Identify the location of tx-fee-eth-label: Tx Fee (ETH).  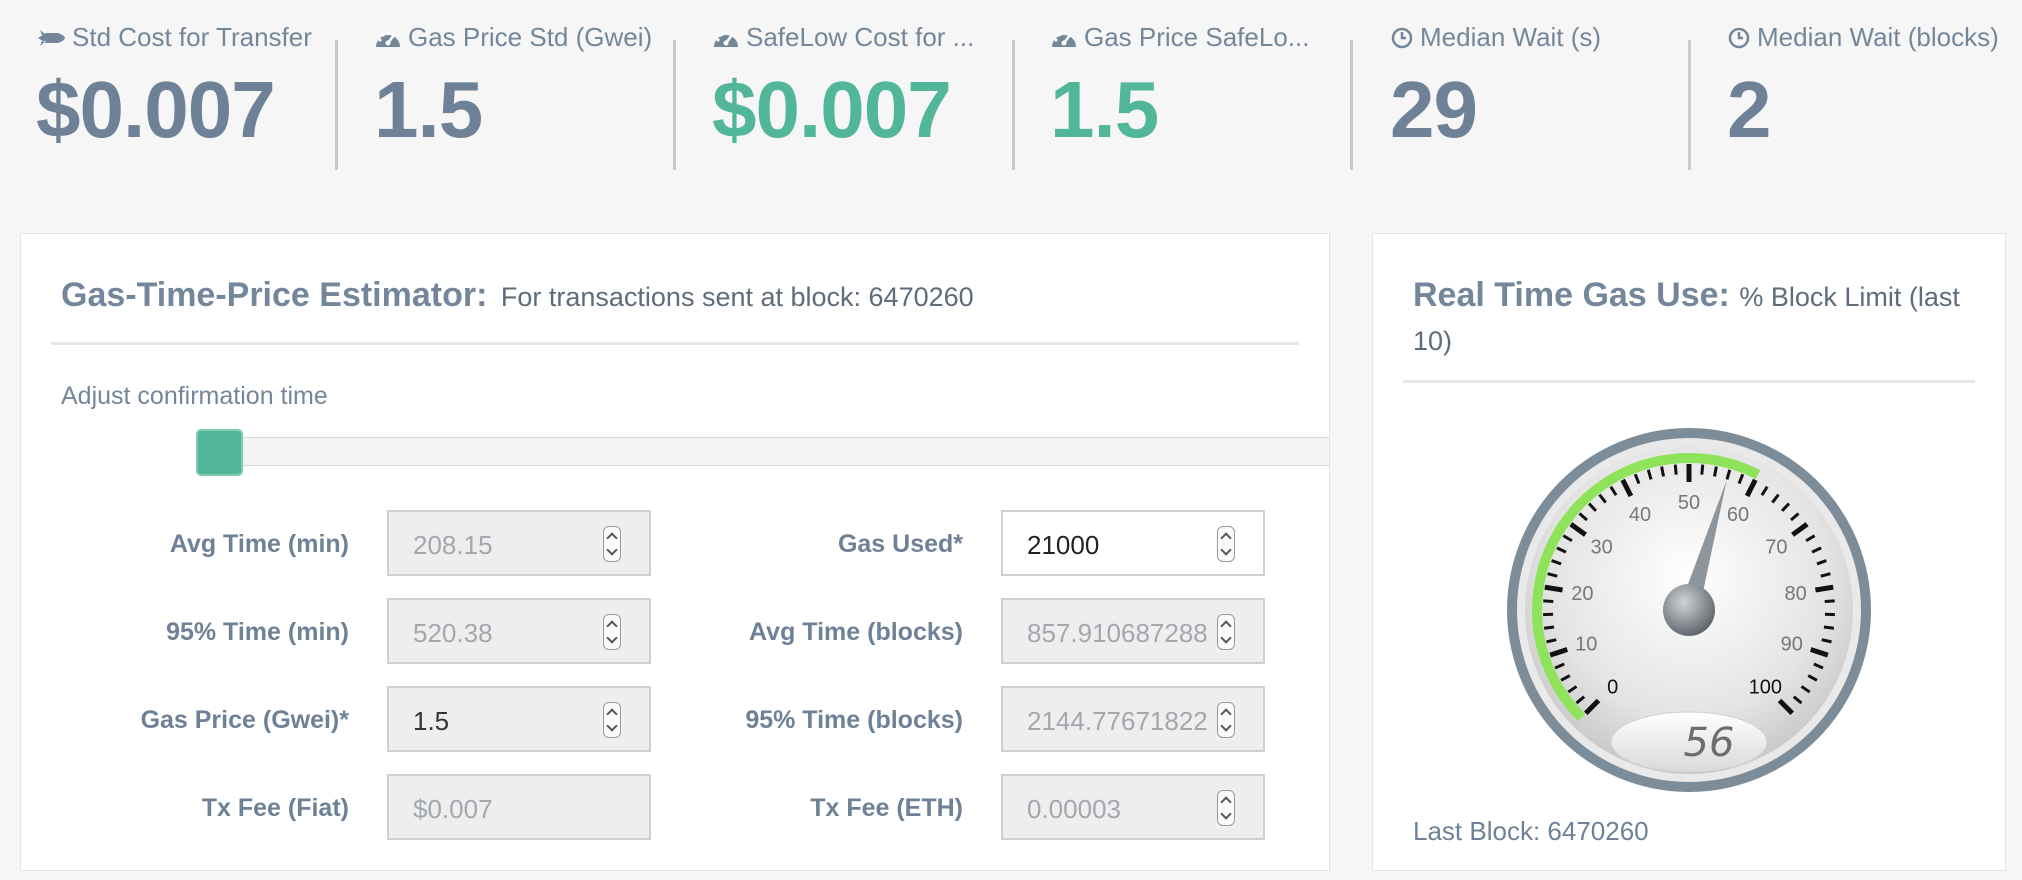
(886, 808).